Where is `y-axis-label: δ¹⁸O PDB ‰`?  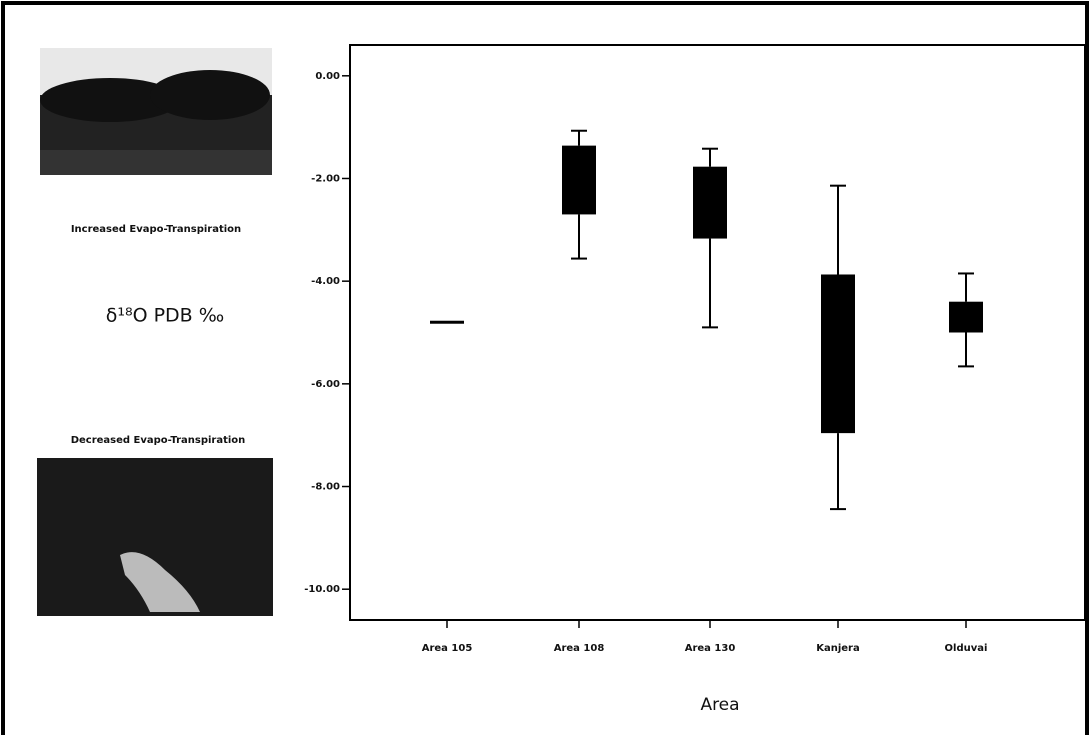
y-axis-label: δ¹⁸O PDB ‰ is located at coordinates (165, 316).